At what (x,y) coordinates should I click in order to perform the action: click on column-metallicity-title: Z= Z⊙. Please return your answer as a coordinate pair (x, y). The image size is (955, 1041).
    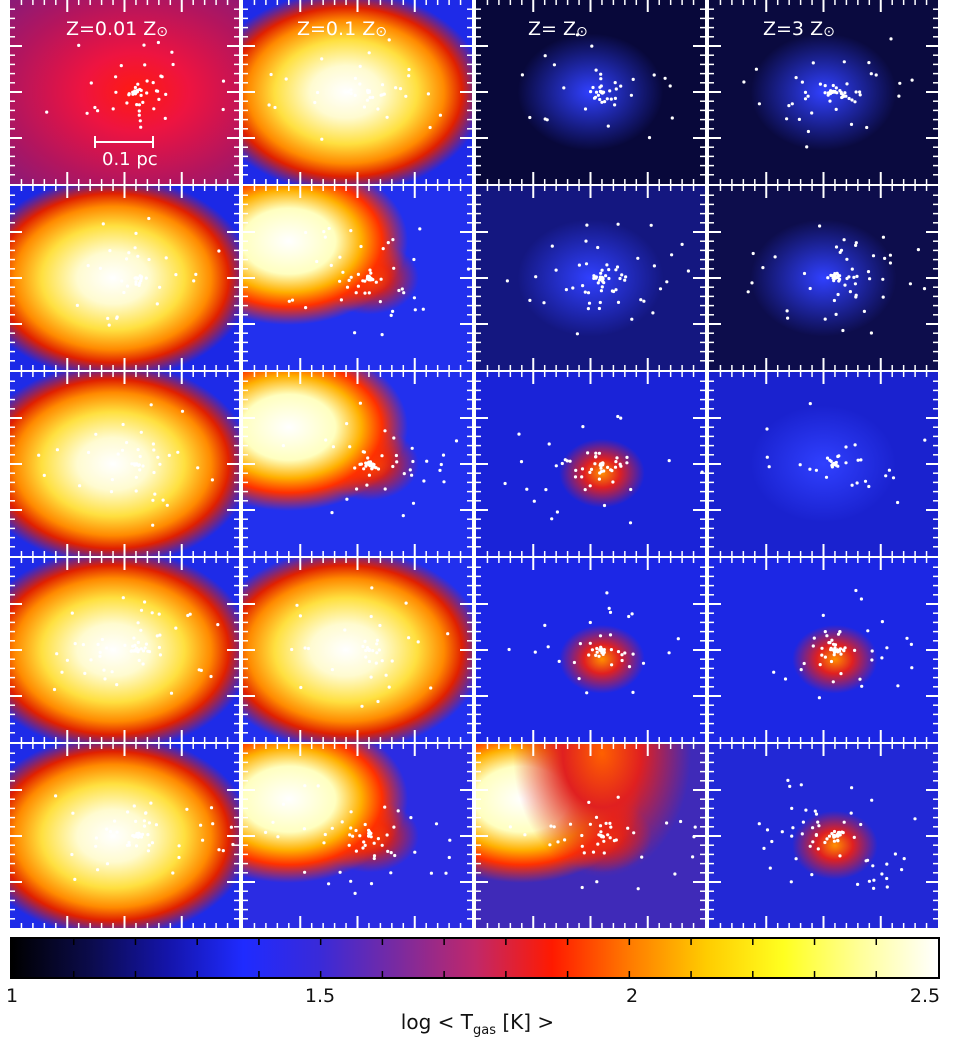
    Looking at the image, I should click on (558, 29).